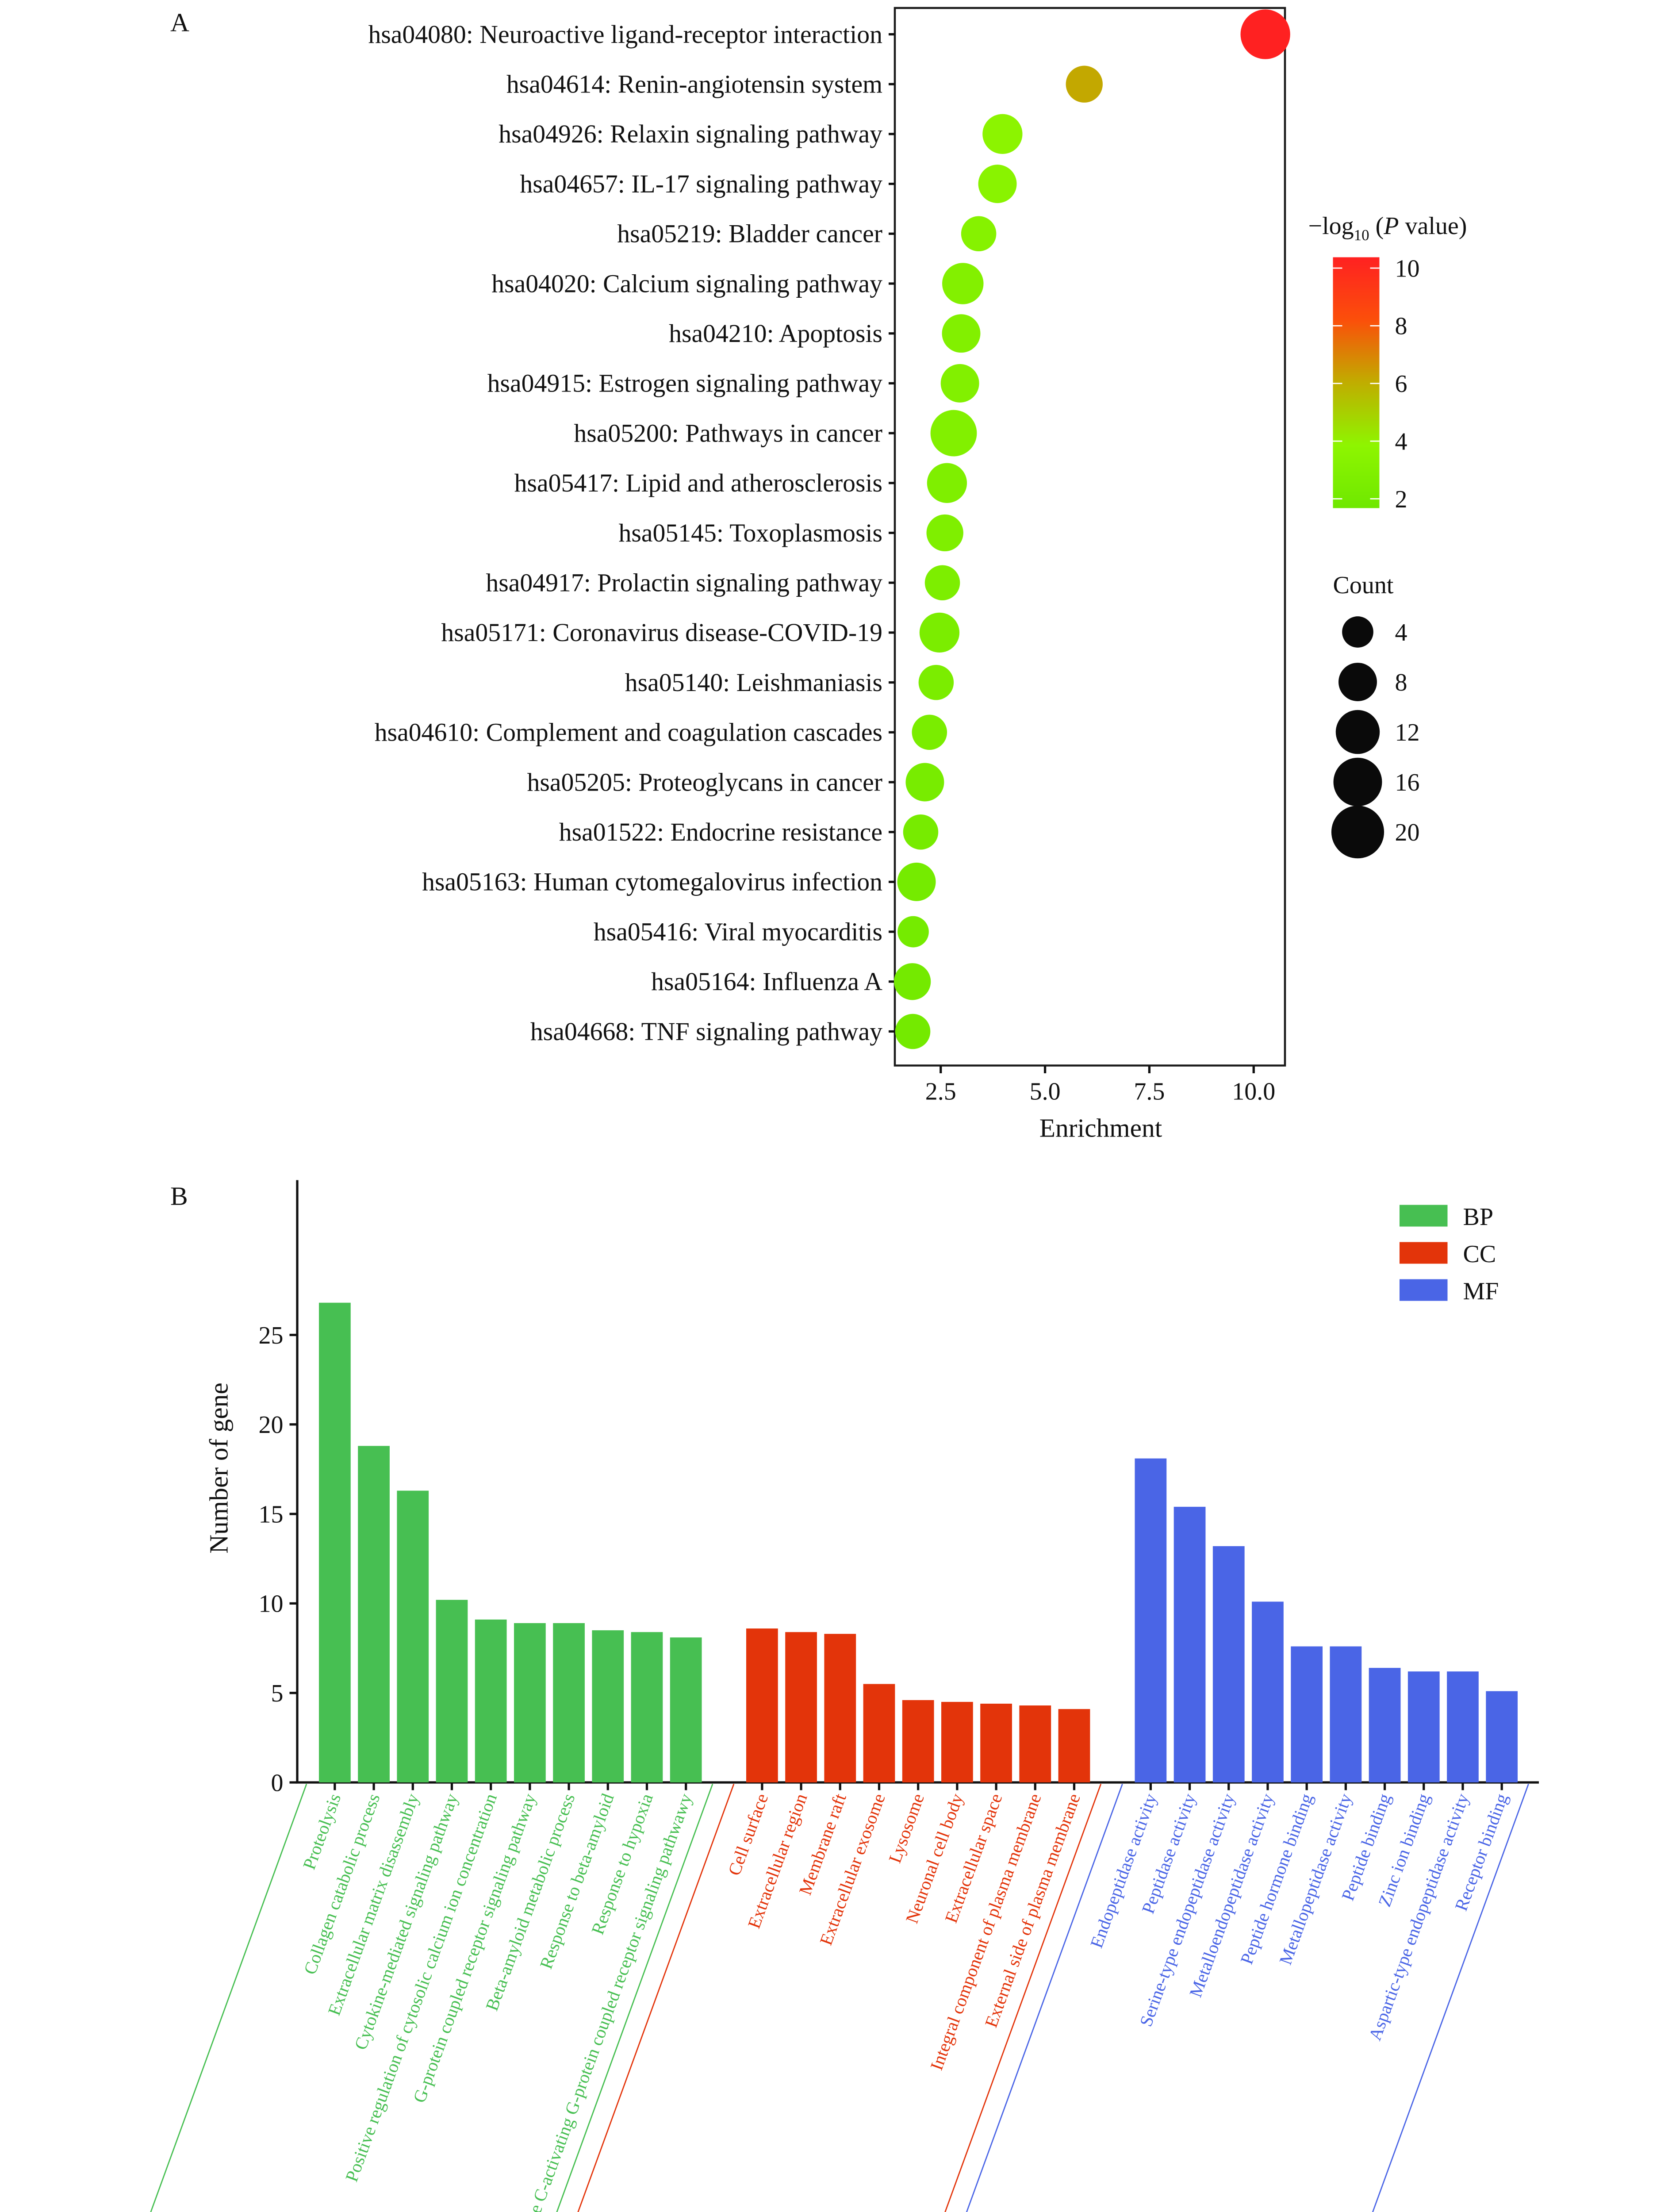 This screenshot has width=1672, height=2212. I want to click on y-tick-label: 0, so click(277, 1783).